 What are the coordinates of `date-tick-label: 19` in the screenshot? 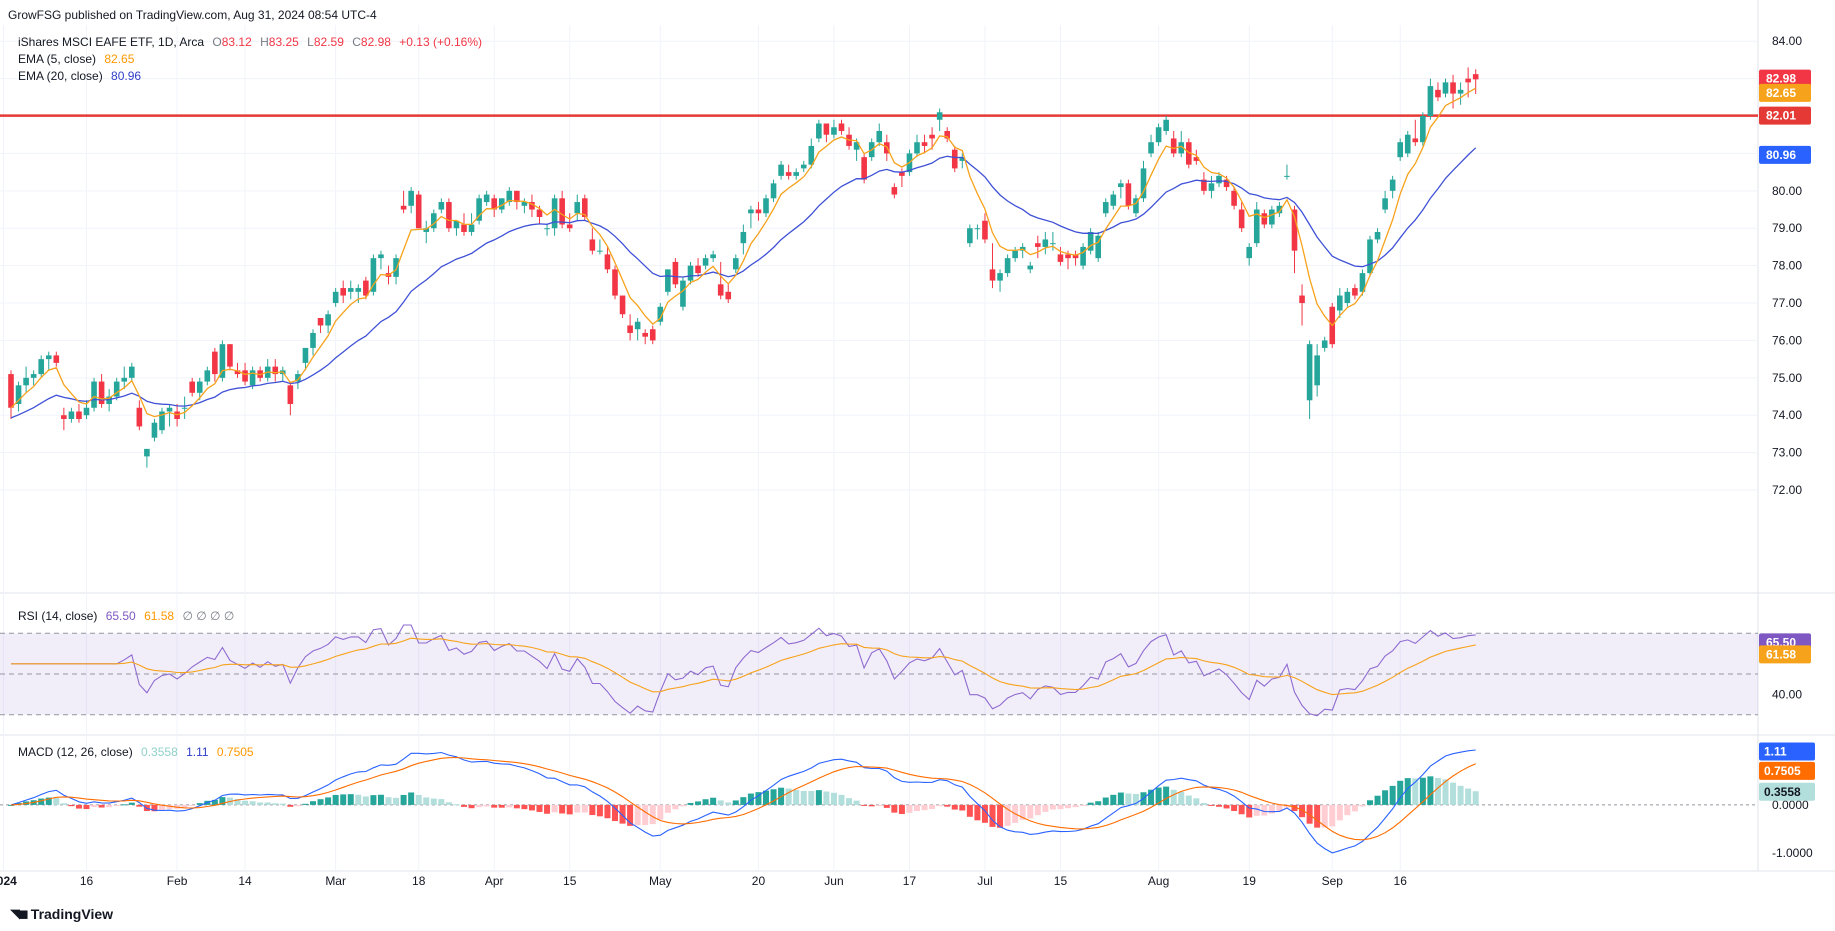 It's located at (1250, 881).